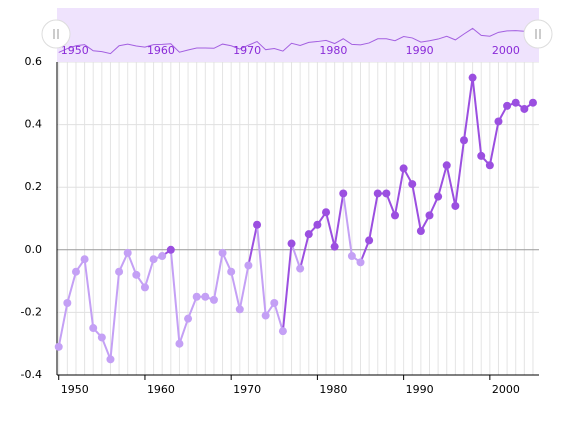  What do you see at coordinates (34, 186) in the screenshot?
I see `y-tick-label: 0.2` at bounding box center [34, 186].